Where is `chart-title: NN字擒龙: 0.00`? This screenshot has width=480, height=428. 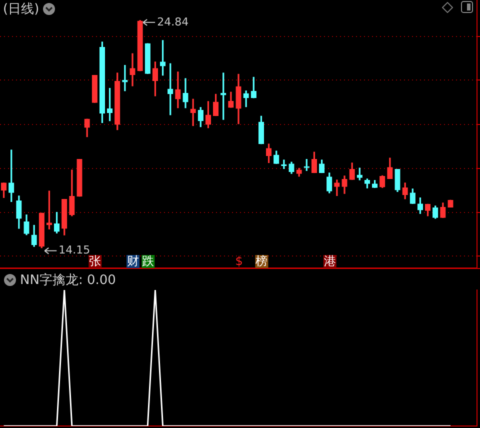
chart-title: NN字擒龙: 0.00 is located at coordinates (68, 280).